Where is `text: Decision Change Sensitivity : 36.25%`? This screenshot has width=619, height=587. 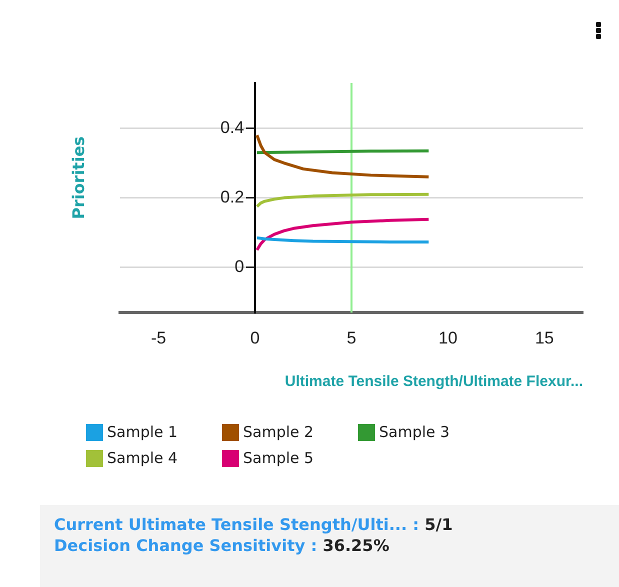 text: Decision Change Sensitivity : 36.25% is located at coordinates (222, 545).